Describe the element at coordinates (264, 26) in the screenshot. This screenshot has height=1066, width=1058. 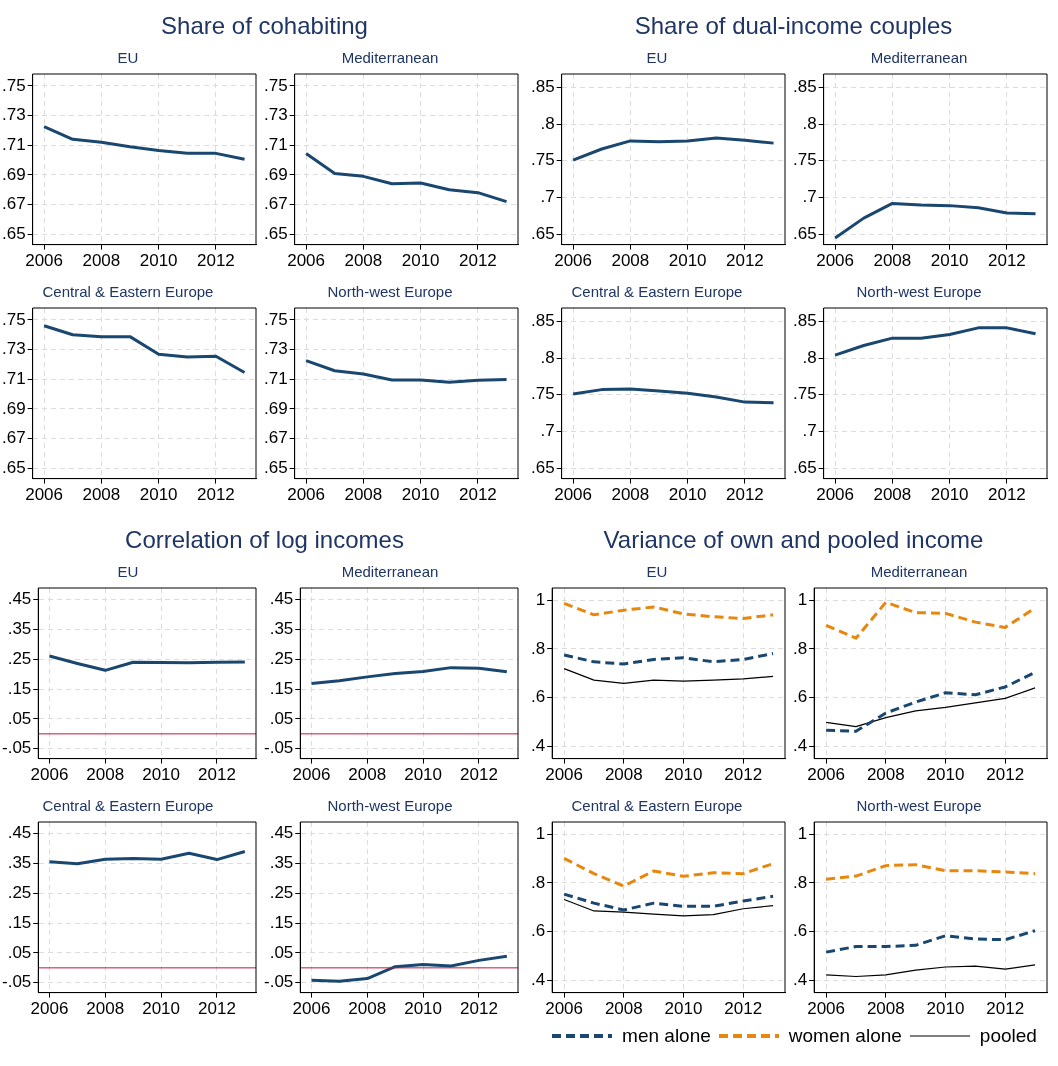
I see `chart-title: Share of cohabiting` at that location.